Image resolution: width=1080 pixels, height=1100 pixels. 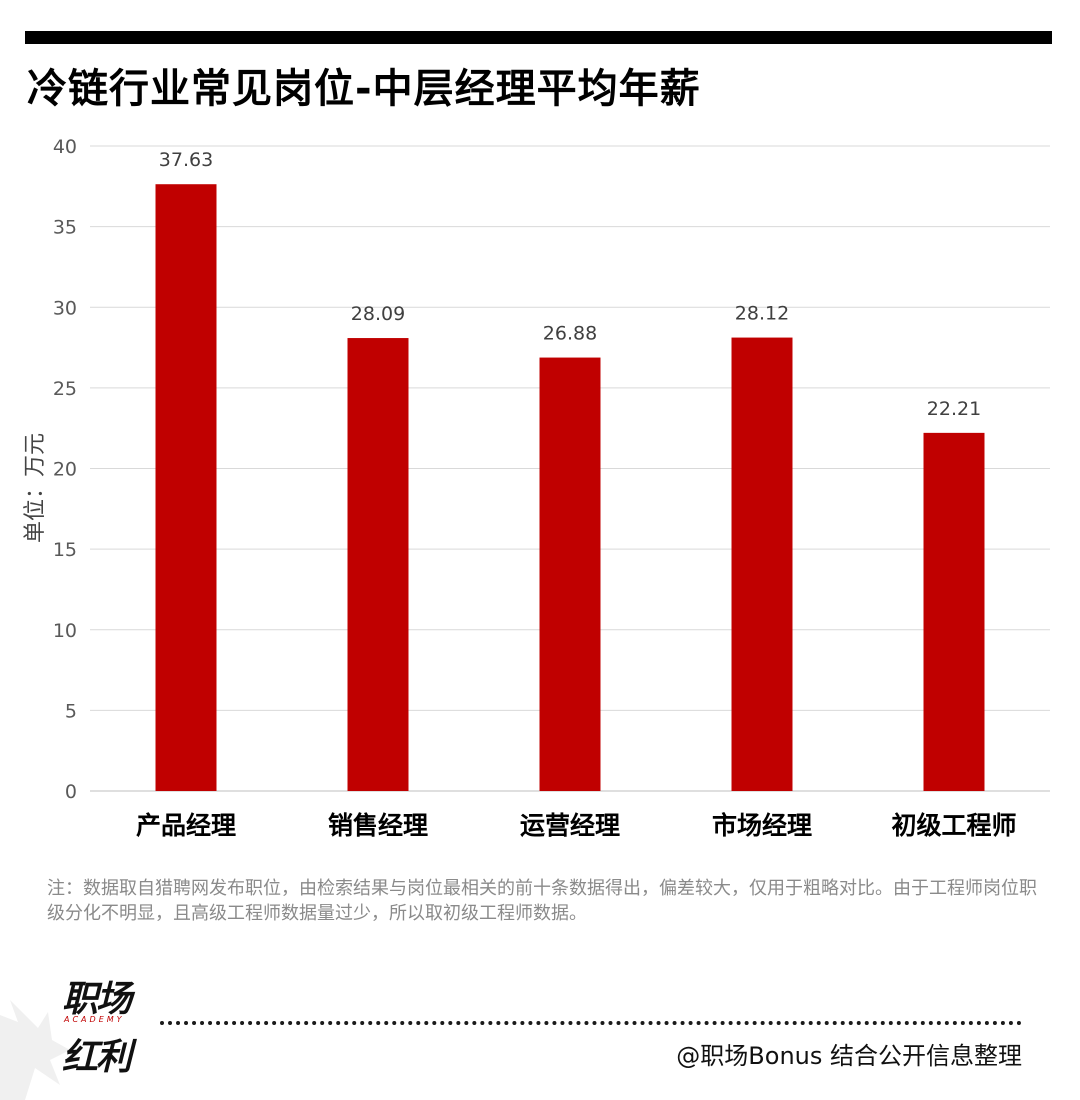 I want to click on logo-text-top: 职场, so click(x=97, y=999).